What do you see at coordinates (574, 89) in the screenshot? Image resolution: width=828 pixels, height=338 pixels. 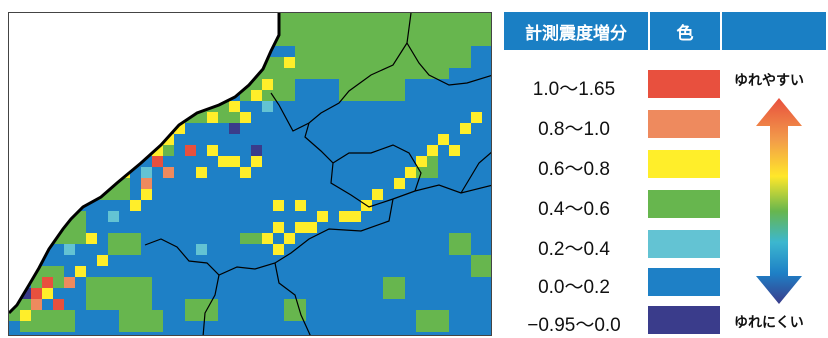 I see `legend-row-label: 1.0〜1.65` at bounding box center [574, 89].